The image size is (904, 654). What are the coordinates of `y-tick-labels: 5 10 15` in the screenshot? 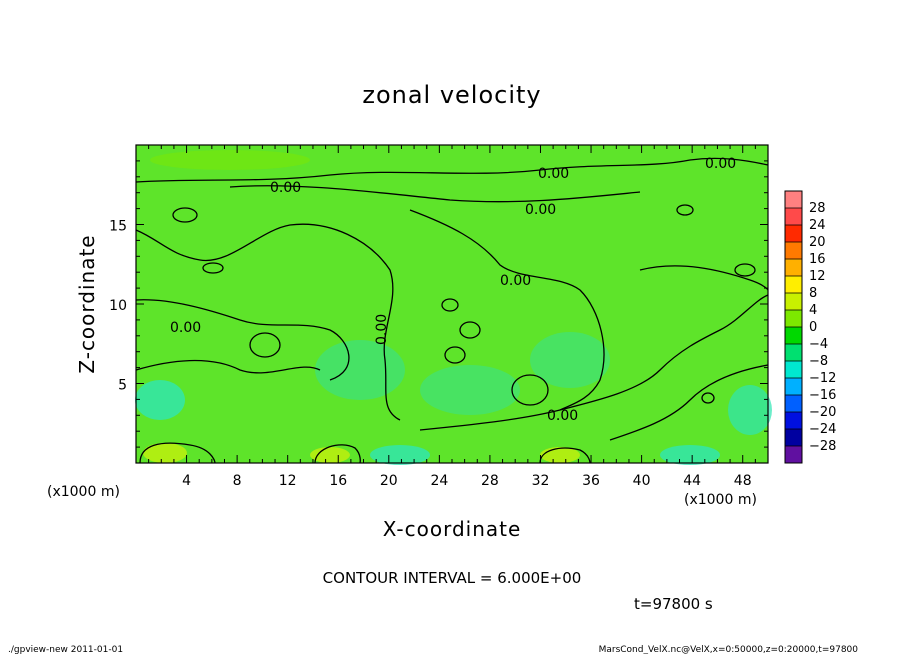 It's located at (118, 306).